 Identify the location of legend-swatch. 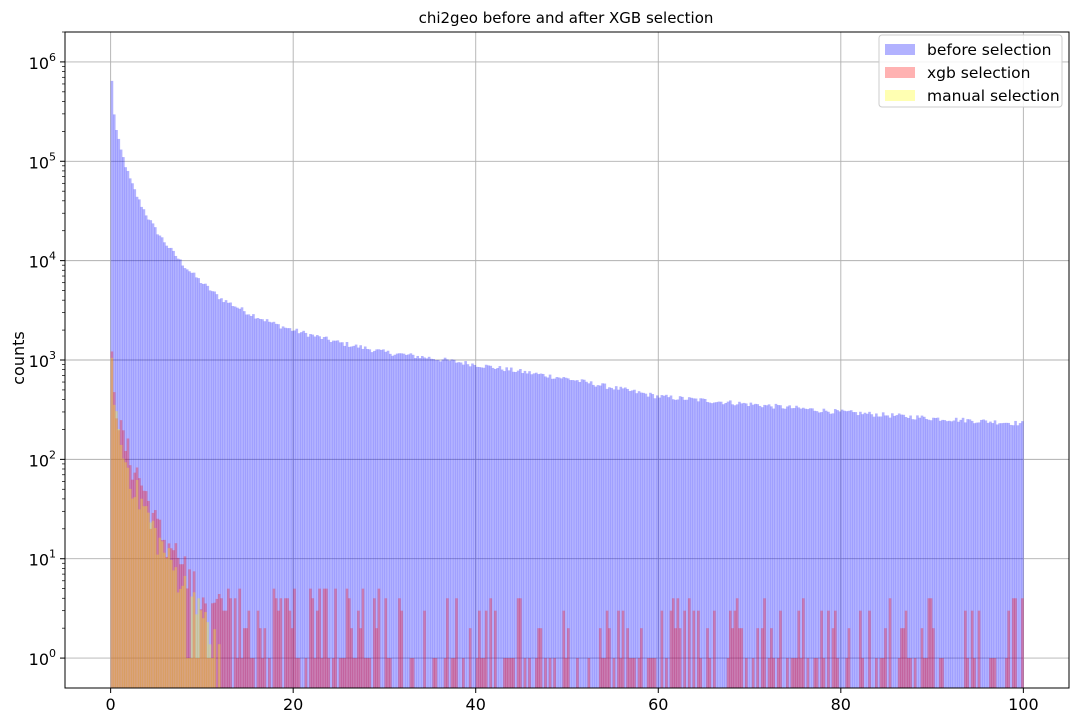
(900, 72).